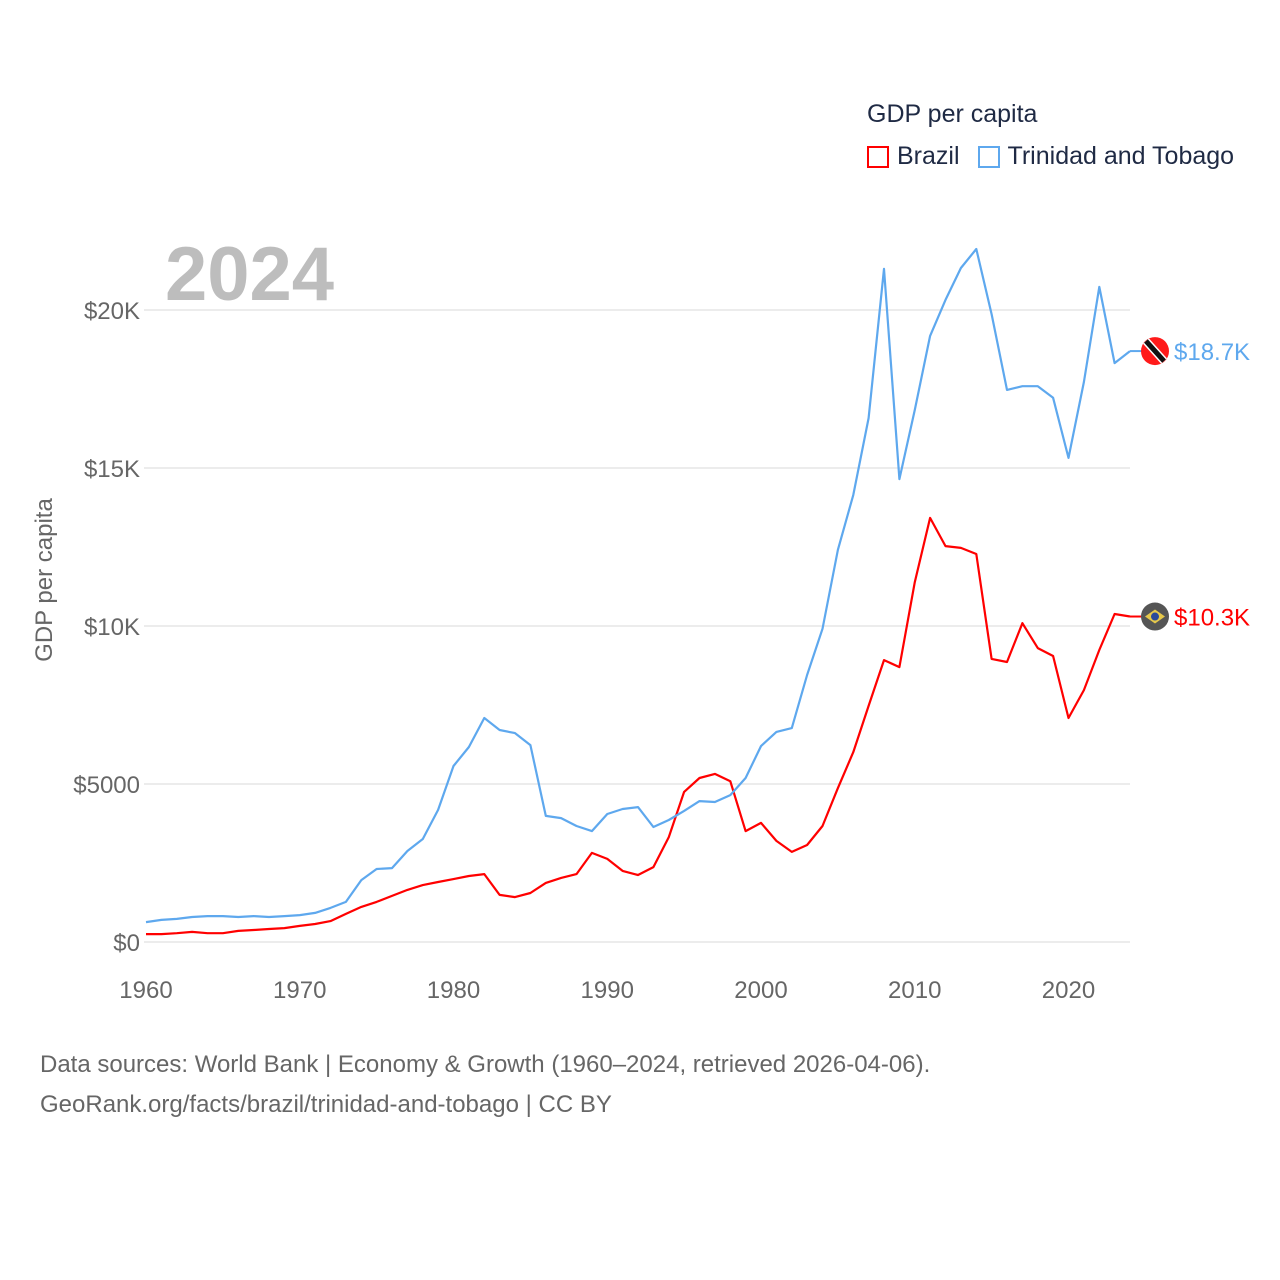  I want to click on end-value-label: $10.3K, so click(1212, 618).